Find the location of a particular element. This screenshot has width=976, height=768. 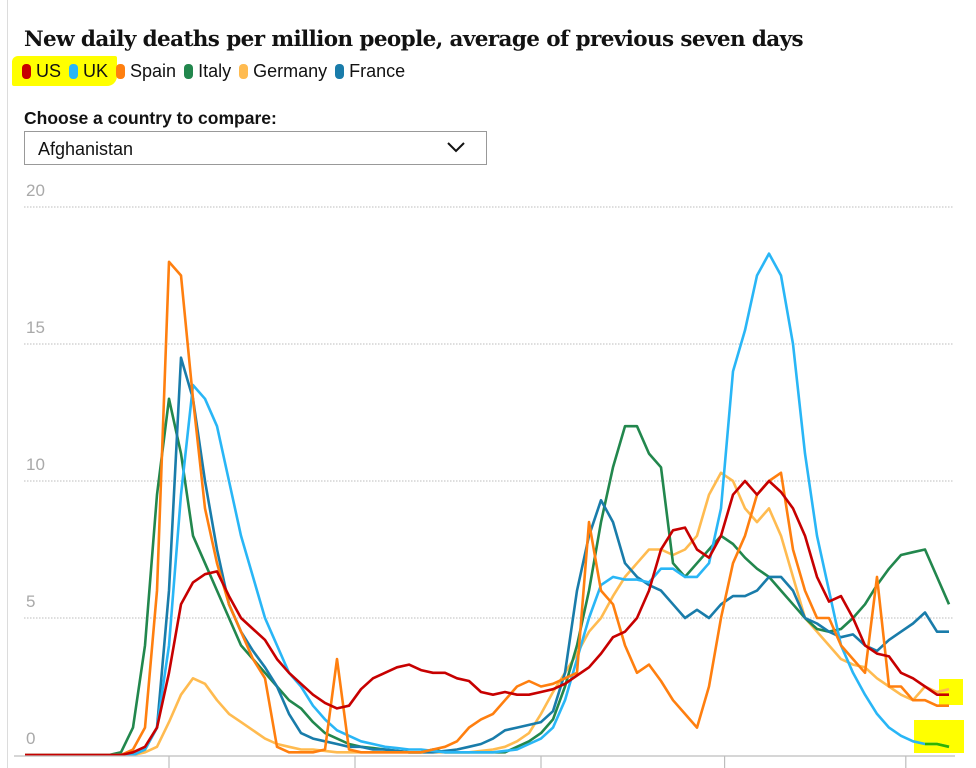

legend-swatch-italy is located at coordinates (189, 71).